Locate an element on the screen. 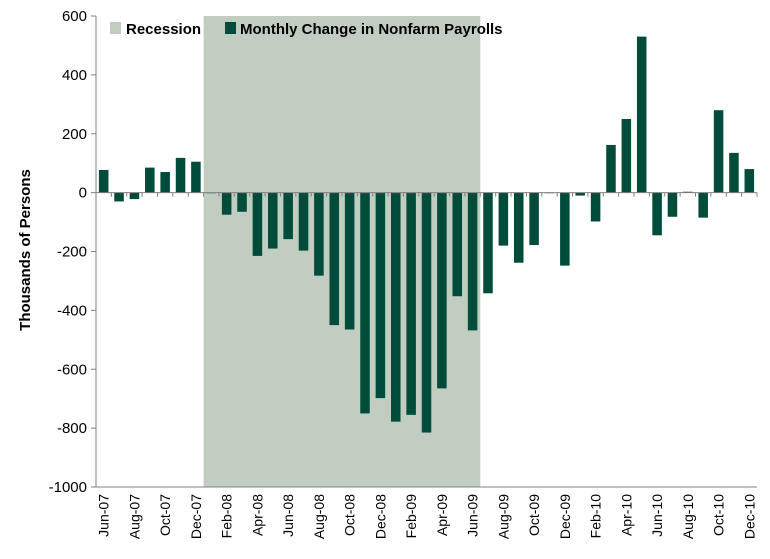  y-tick-label: -800 is located at coordinates (72, 428).